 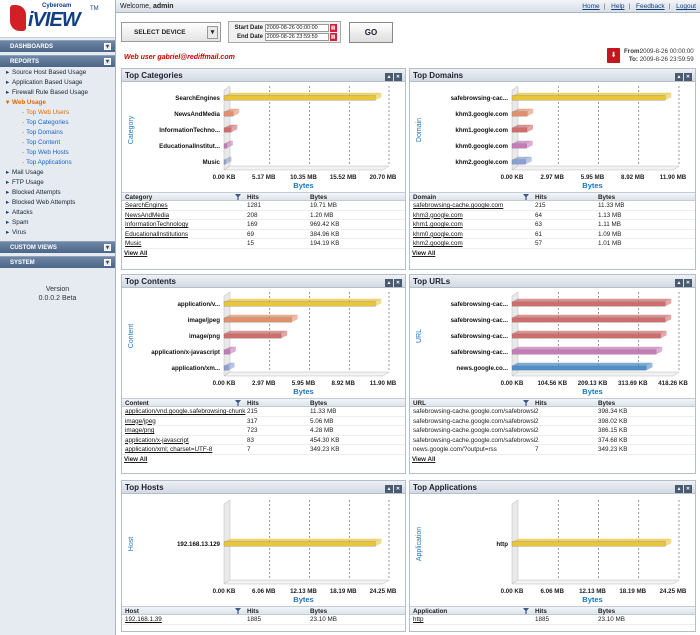 I want to click on row-name-link: khm3.google.com, so click(x=438, y=215).